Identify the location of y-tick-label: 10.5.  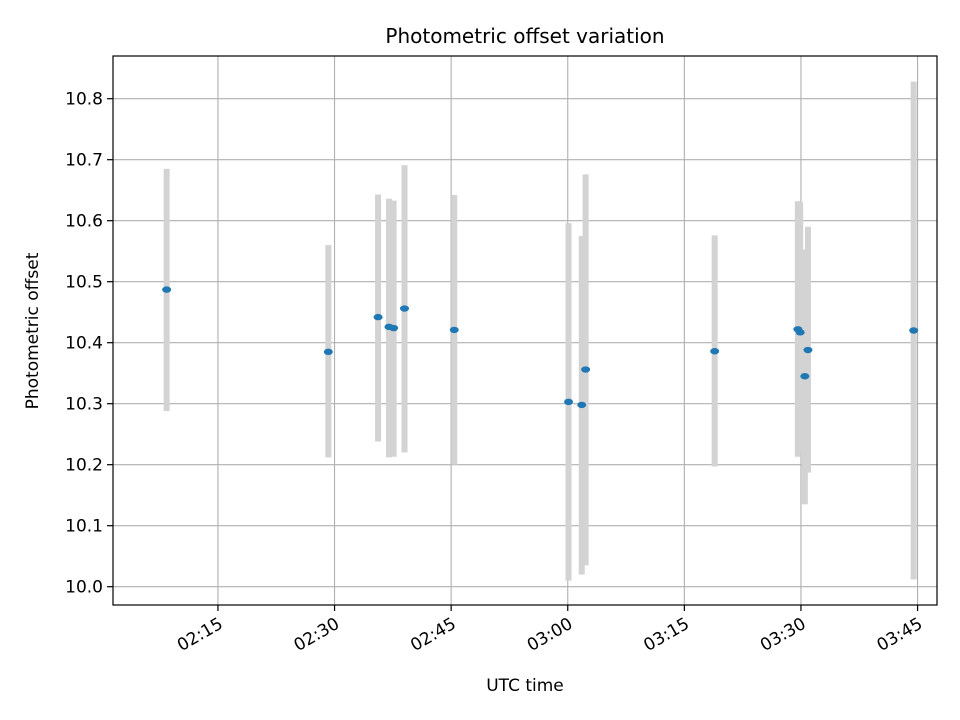
(84, 283).